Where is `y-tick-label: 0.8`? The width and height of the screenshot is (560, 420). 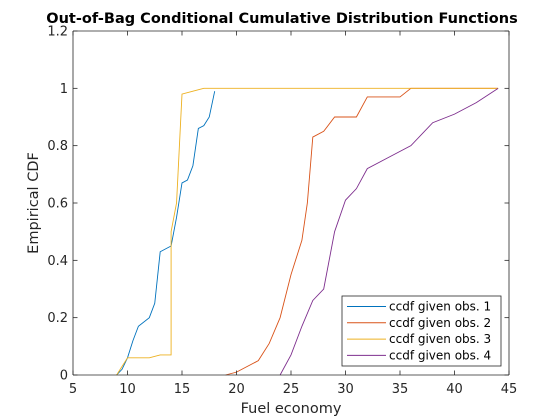
y-tick-label: 0.8 is located at coordinates (57, 146).